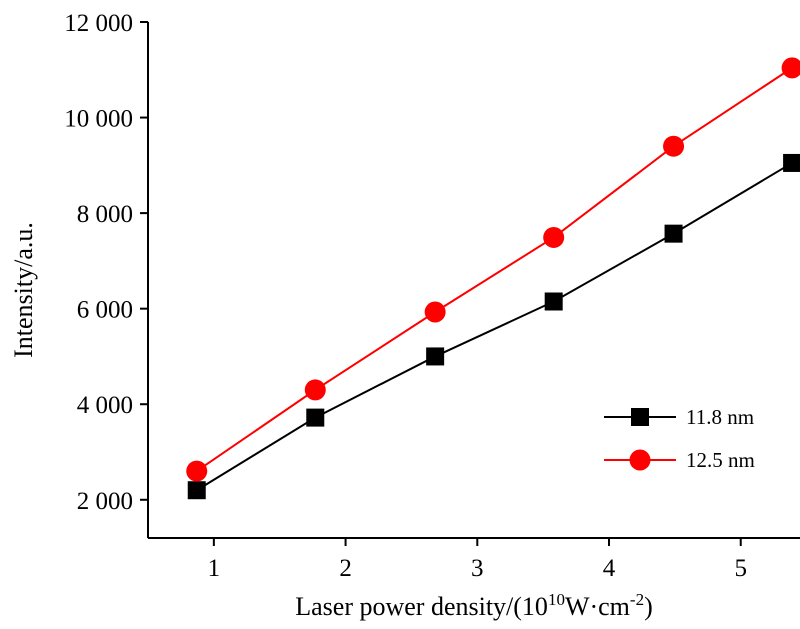  Describe the element at coordinates (105, 214) in the screenshot. I see `y-tick-label: 8 000` at that location.